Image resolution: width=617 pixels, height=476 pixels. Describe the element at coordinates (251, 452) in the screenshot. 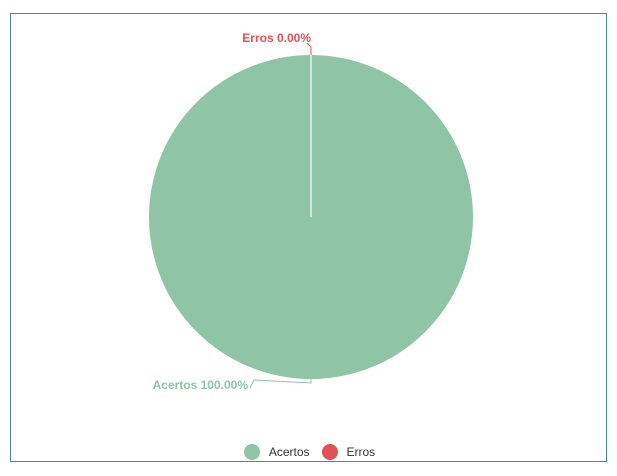

I see `legend-swatch-acertos` at that location.